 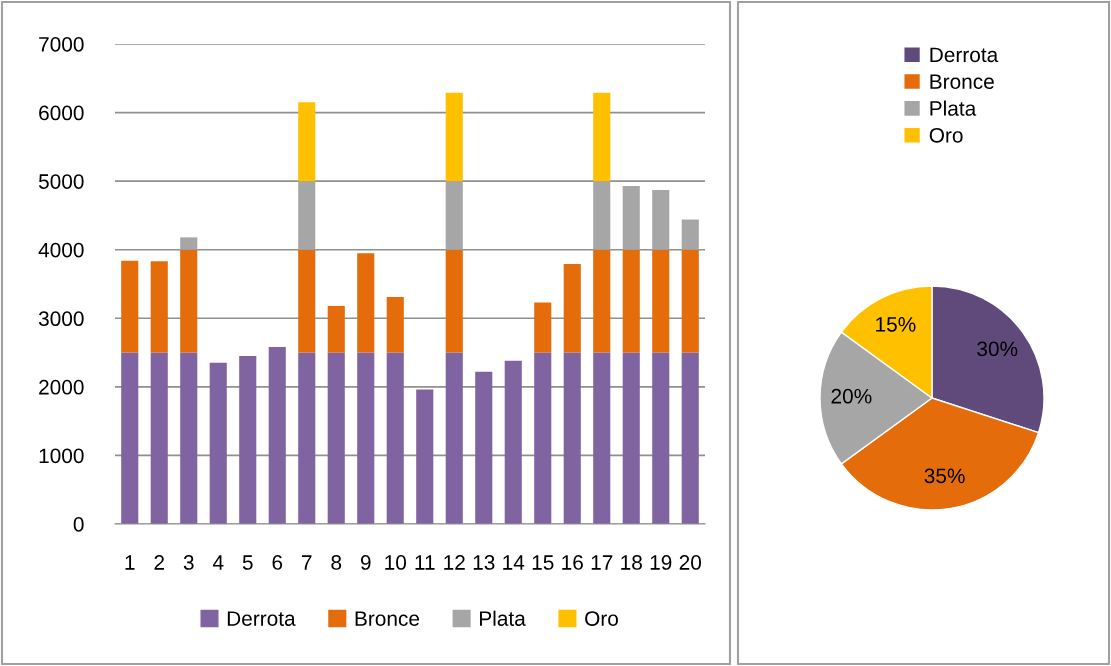 I want to click on data-label: 15%, so click(x=896, y=324).